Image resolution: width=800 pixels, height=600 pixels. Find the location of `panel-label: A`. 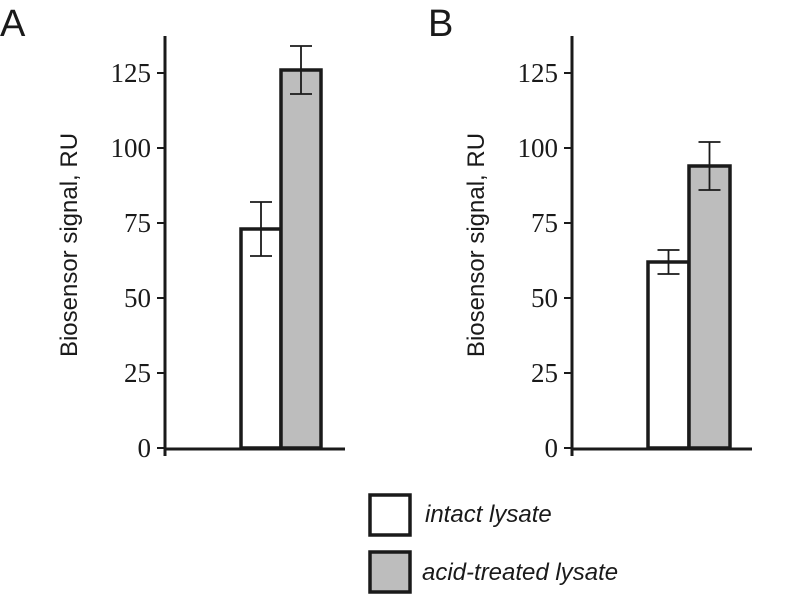

panel-label: A is located at coordinates (13, 24).